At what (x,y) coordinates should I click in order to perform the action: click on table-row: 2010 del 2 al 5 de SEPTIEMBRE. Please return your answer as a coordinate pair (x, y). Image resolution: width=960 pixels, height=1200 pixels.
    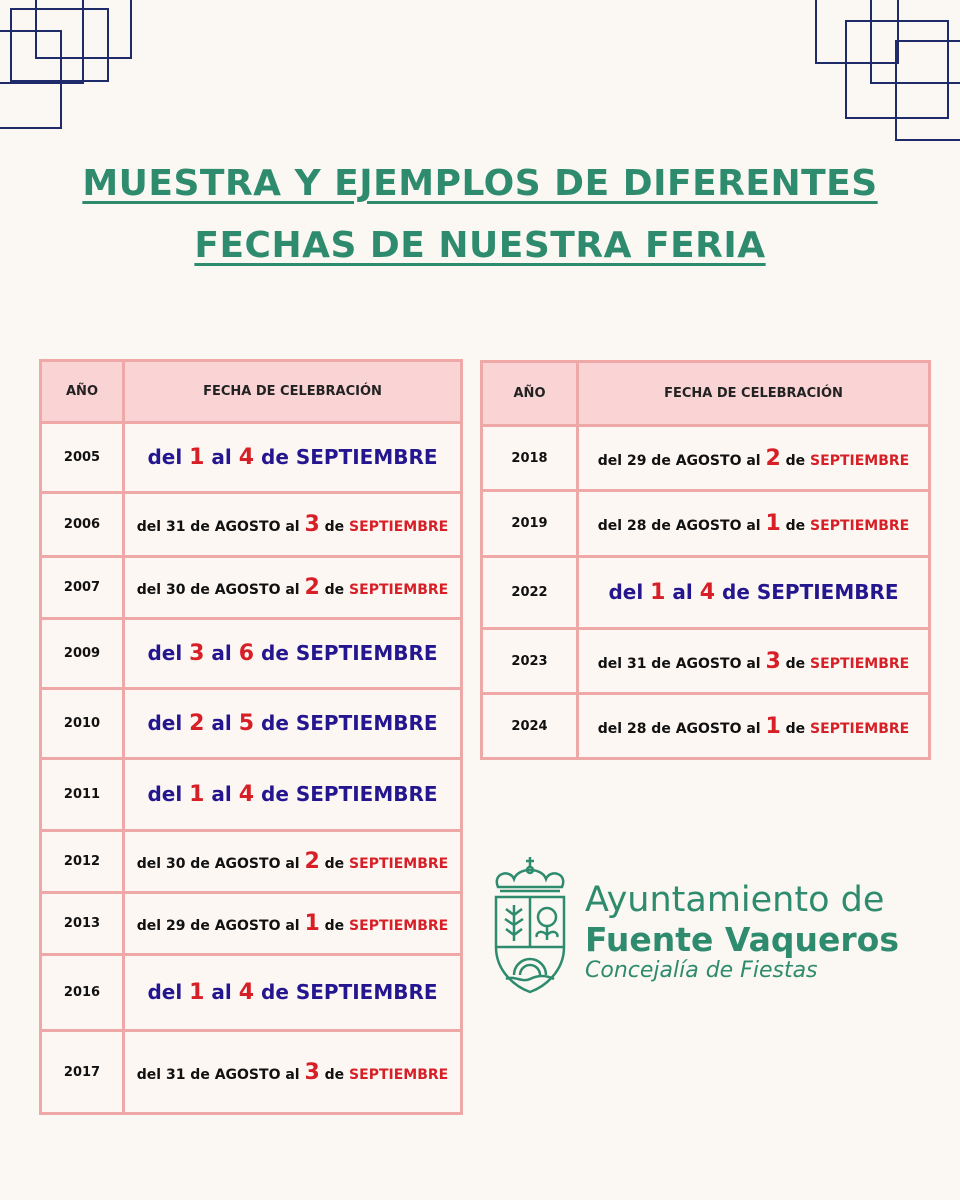
    Looking at the image, I should click on (251, 723).